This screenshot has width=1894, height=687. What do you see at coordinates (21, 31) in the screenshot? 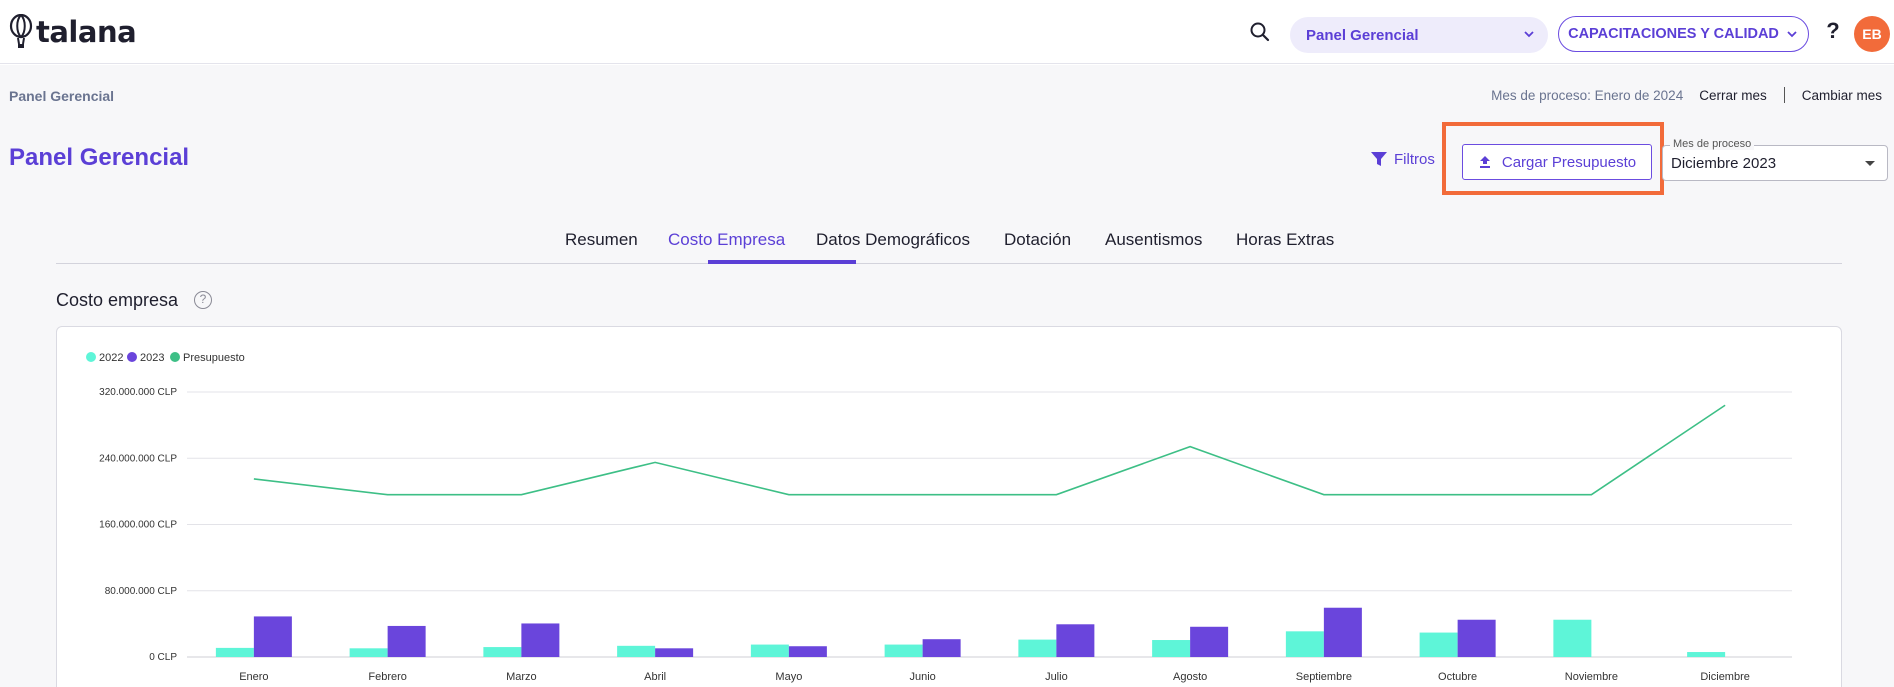
I see `balloon-icon` at bounding box center [21, 31].